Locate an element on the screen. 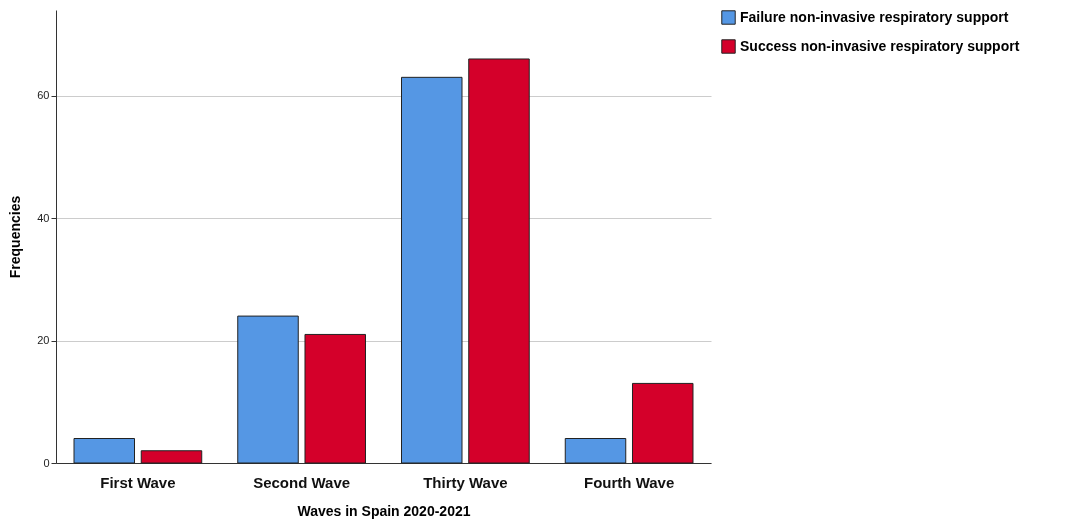 This screenshot has height=530, width=1065. y-axis-title: Frequencies is located at coordinates (15, 237).